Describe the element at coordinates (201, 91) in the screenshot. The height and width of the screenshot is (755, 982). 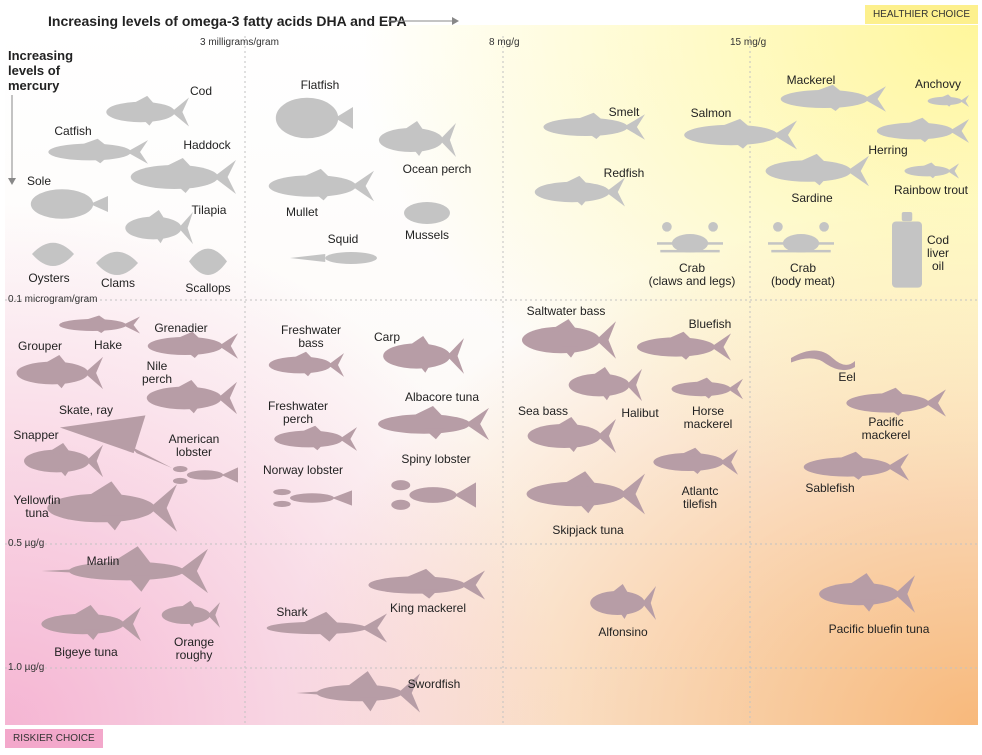
I see `fish-label: Cod` at that location.